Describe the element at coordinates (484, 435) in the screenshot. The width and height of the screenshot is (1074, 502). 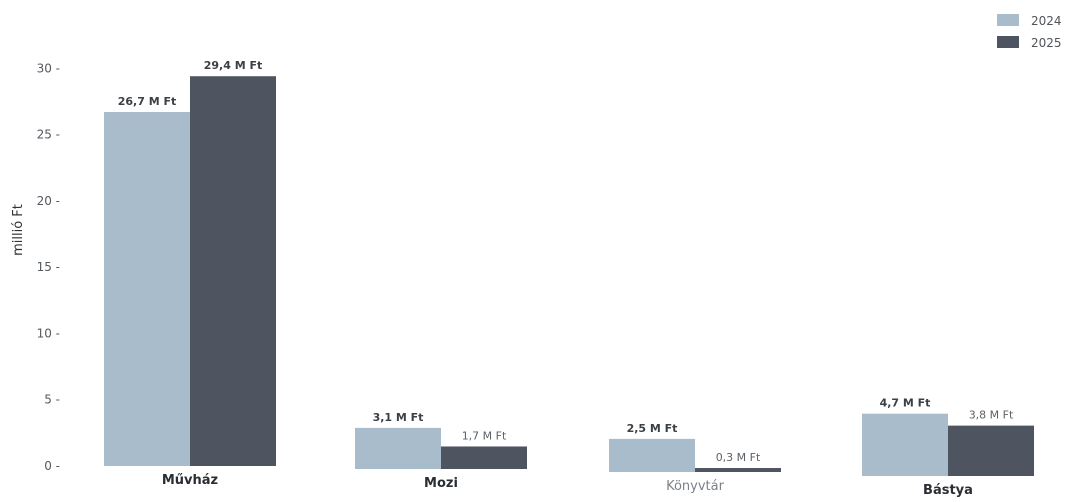
I see `data-label: 1,7 M Ft` at that location.